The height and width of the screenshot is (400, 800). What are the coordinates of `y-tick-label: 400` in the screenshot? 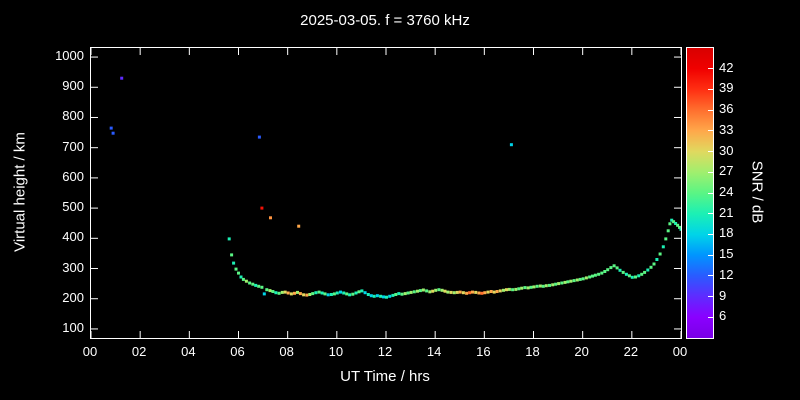 It's located at (73, 237).